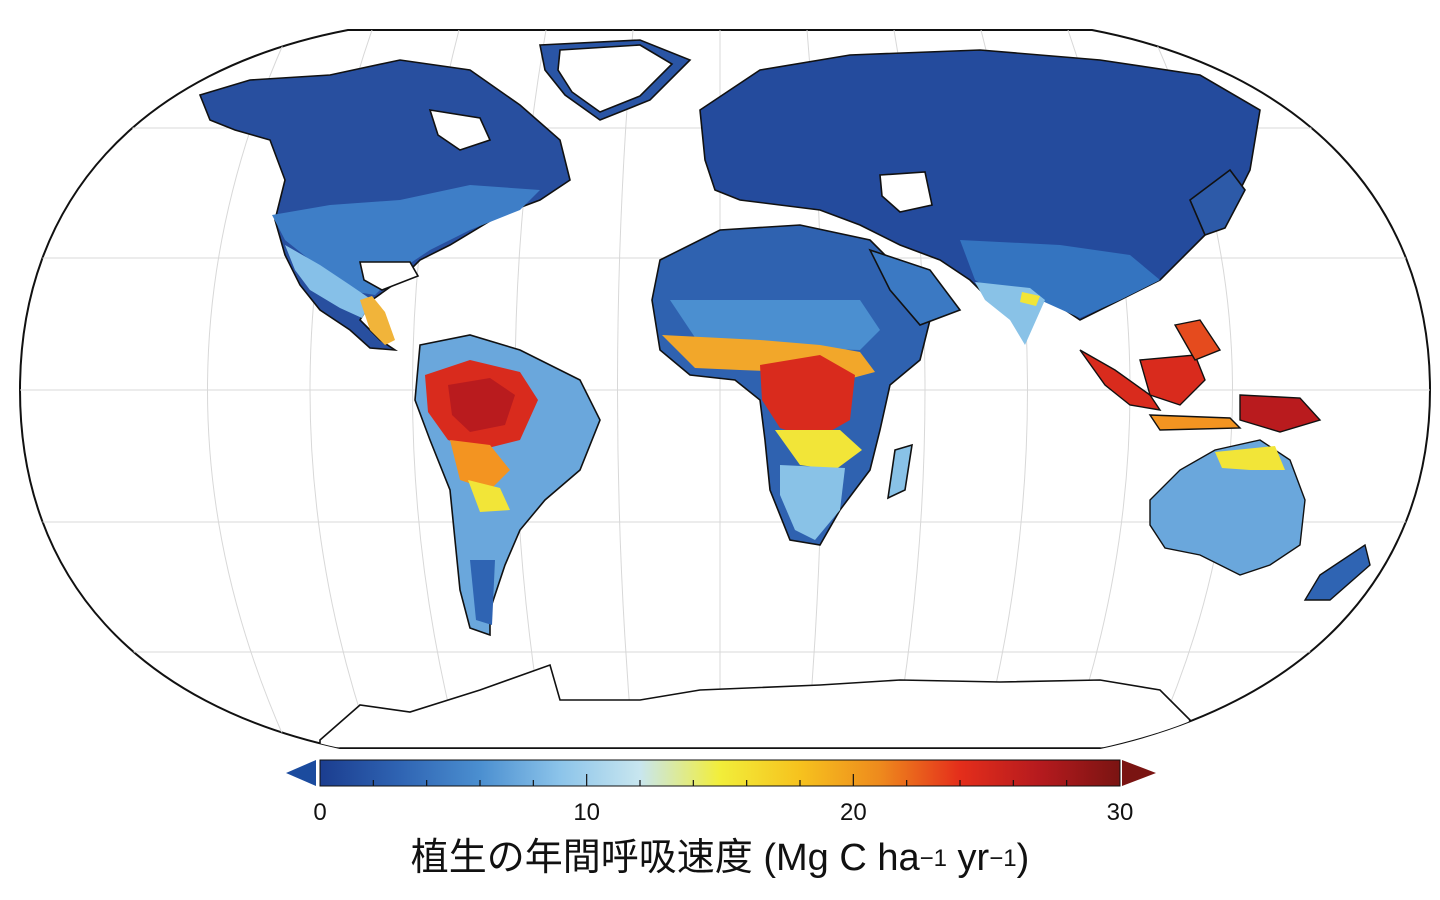  Describe the element at coordinates (968, 858) in the screenshot. I see `unit-mid: yr` at that location.